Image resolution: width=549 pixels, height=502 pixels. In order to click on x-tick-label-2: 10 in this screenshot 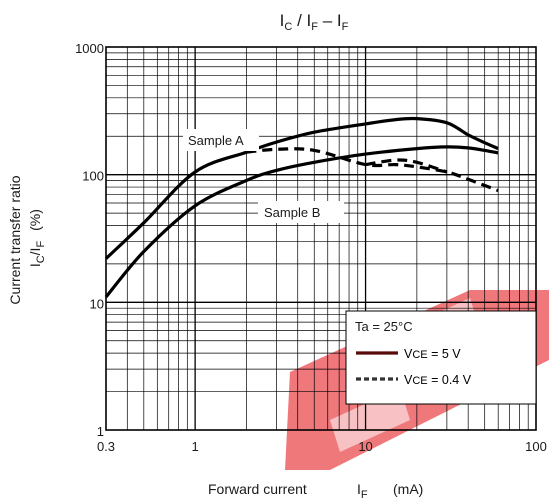, I will do `click(365, 446)`.